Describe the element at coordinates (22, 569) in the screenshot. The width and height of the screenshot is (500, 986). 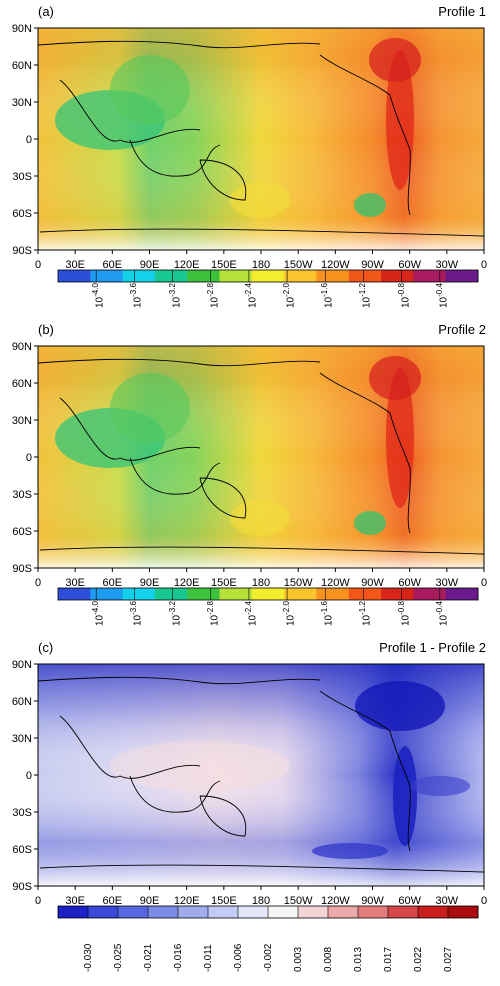
I see `lat-tick-label: 90S` at that location.